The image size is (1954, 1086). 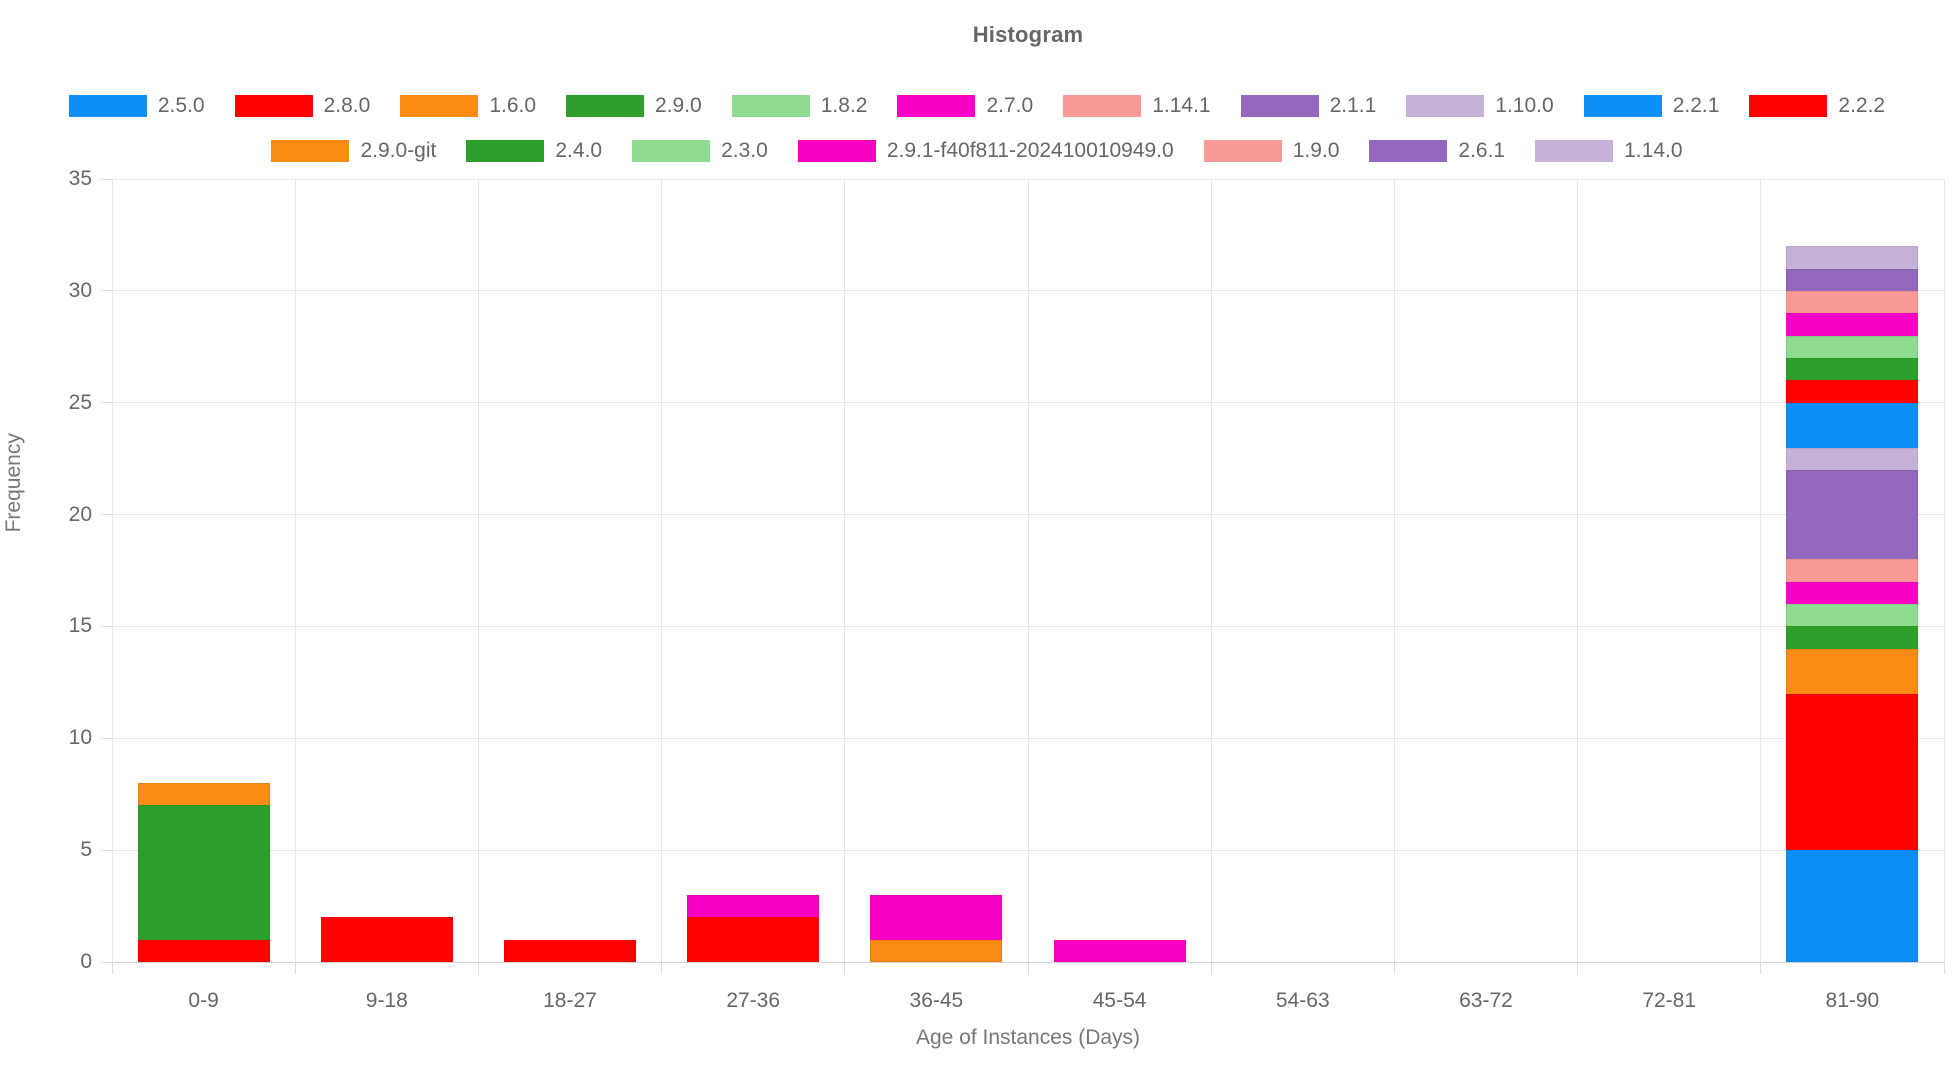 What do you see at coordinates (1852, 257) in the screenshot?
I see `bar-segment-1.14.0` at bounding box center [1852, 257].